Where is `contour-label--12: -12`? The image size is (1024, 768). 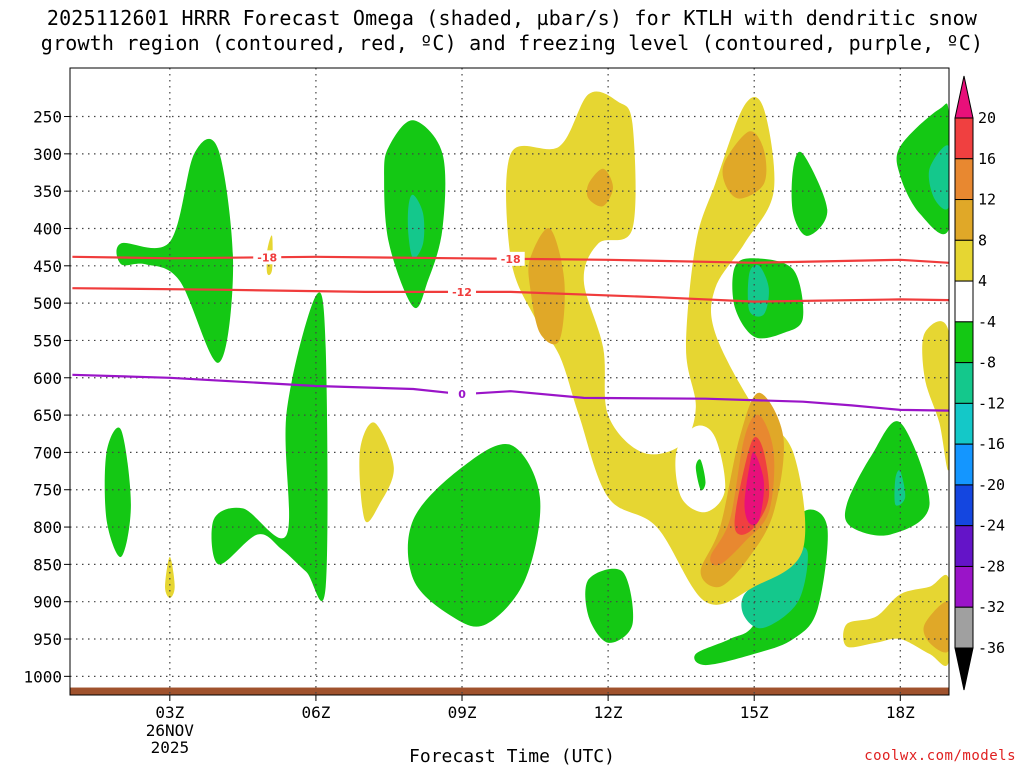 contour-label--12: -12 is located at coordinates (462, 292).